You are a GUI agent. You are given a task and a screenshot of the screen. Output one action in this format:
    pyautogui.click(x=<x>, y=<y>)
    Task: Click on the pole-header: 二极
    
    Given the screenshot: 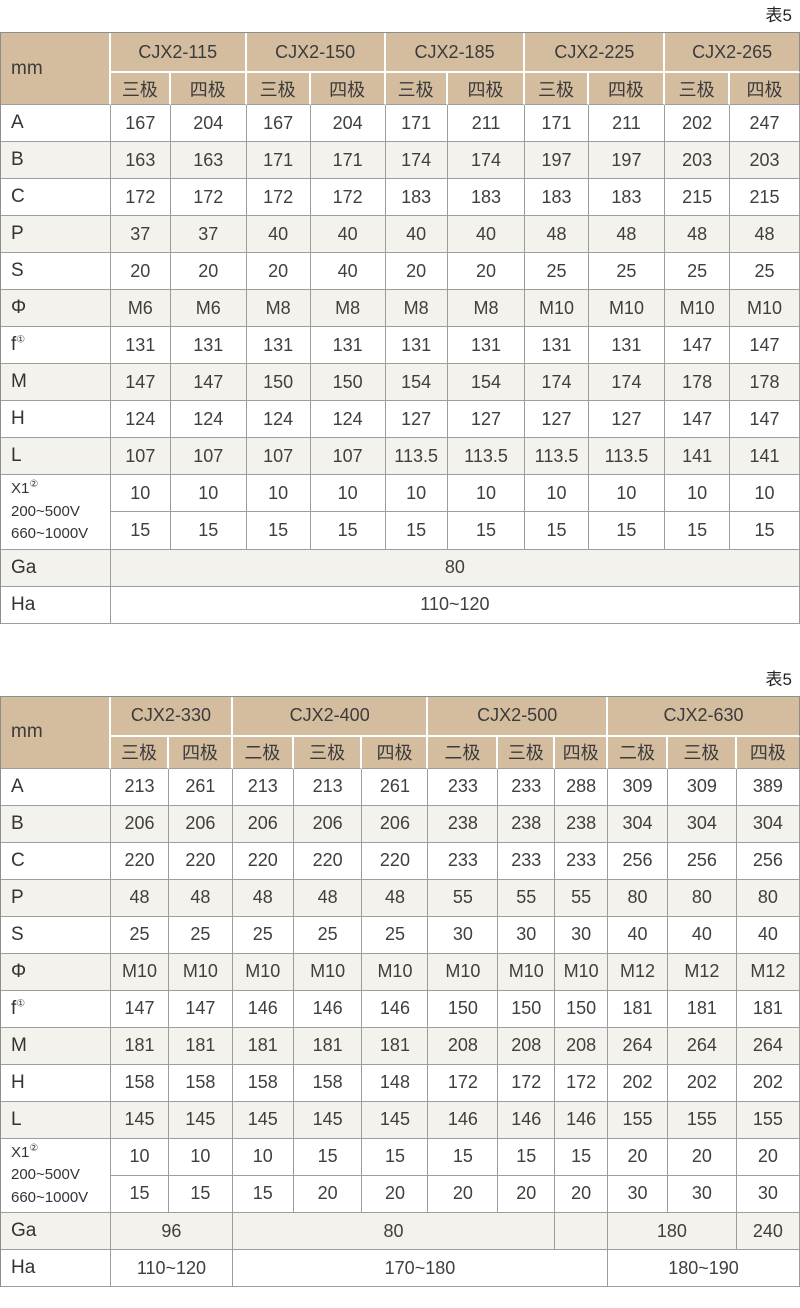 What is the action you would take?
    pyautogui.click(x=463, y=752)
    